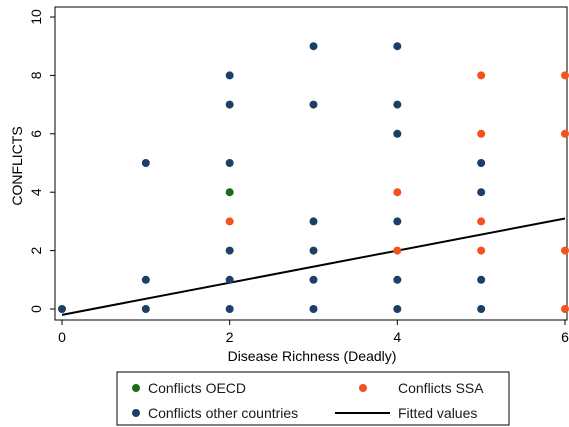 The image size is (569, 427). I want to click on x-axis: 0 2 4 6, so click(313, 332).